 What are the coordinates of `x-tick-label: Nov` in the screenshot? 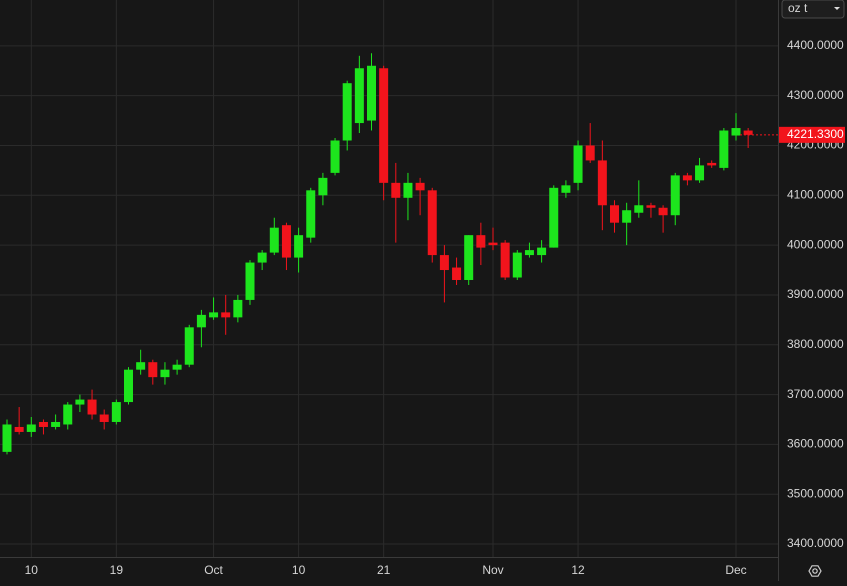 It's located at (492, 570).